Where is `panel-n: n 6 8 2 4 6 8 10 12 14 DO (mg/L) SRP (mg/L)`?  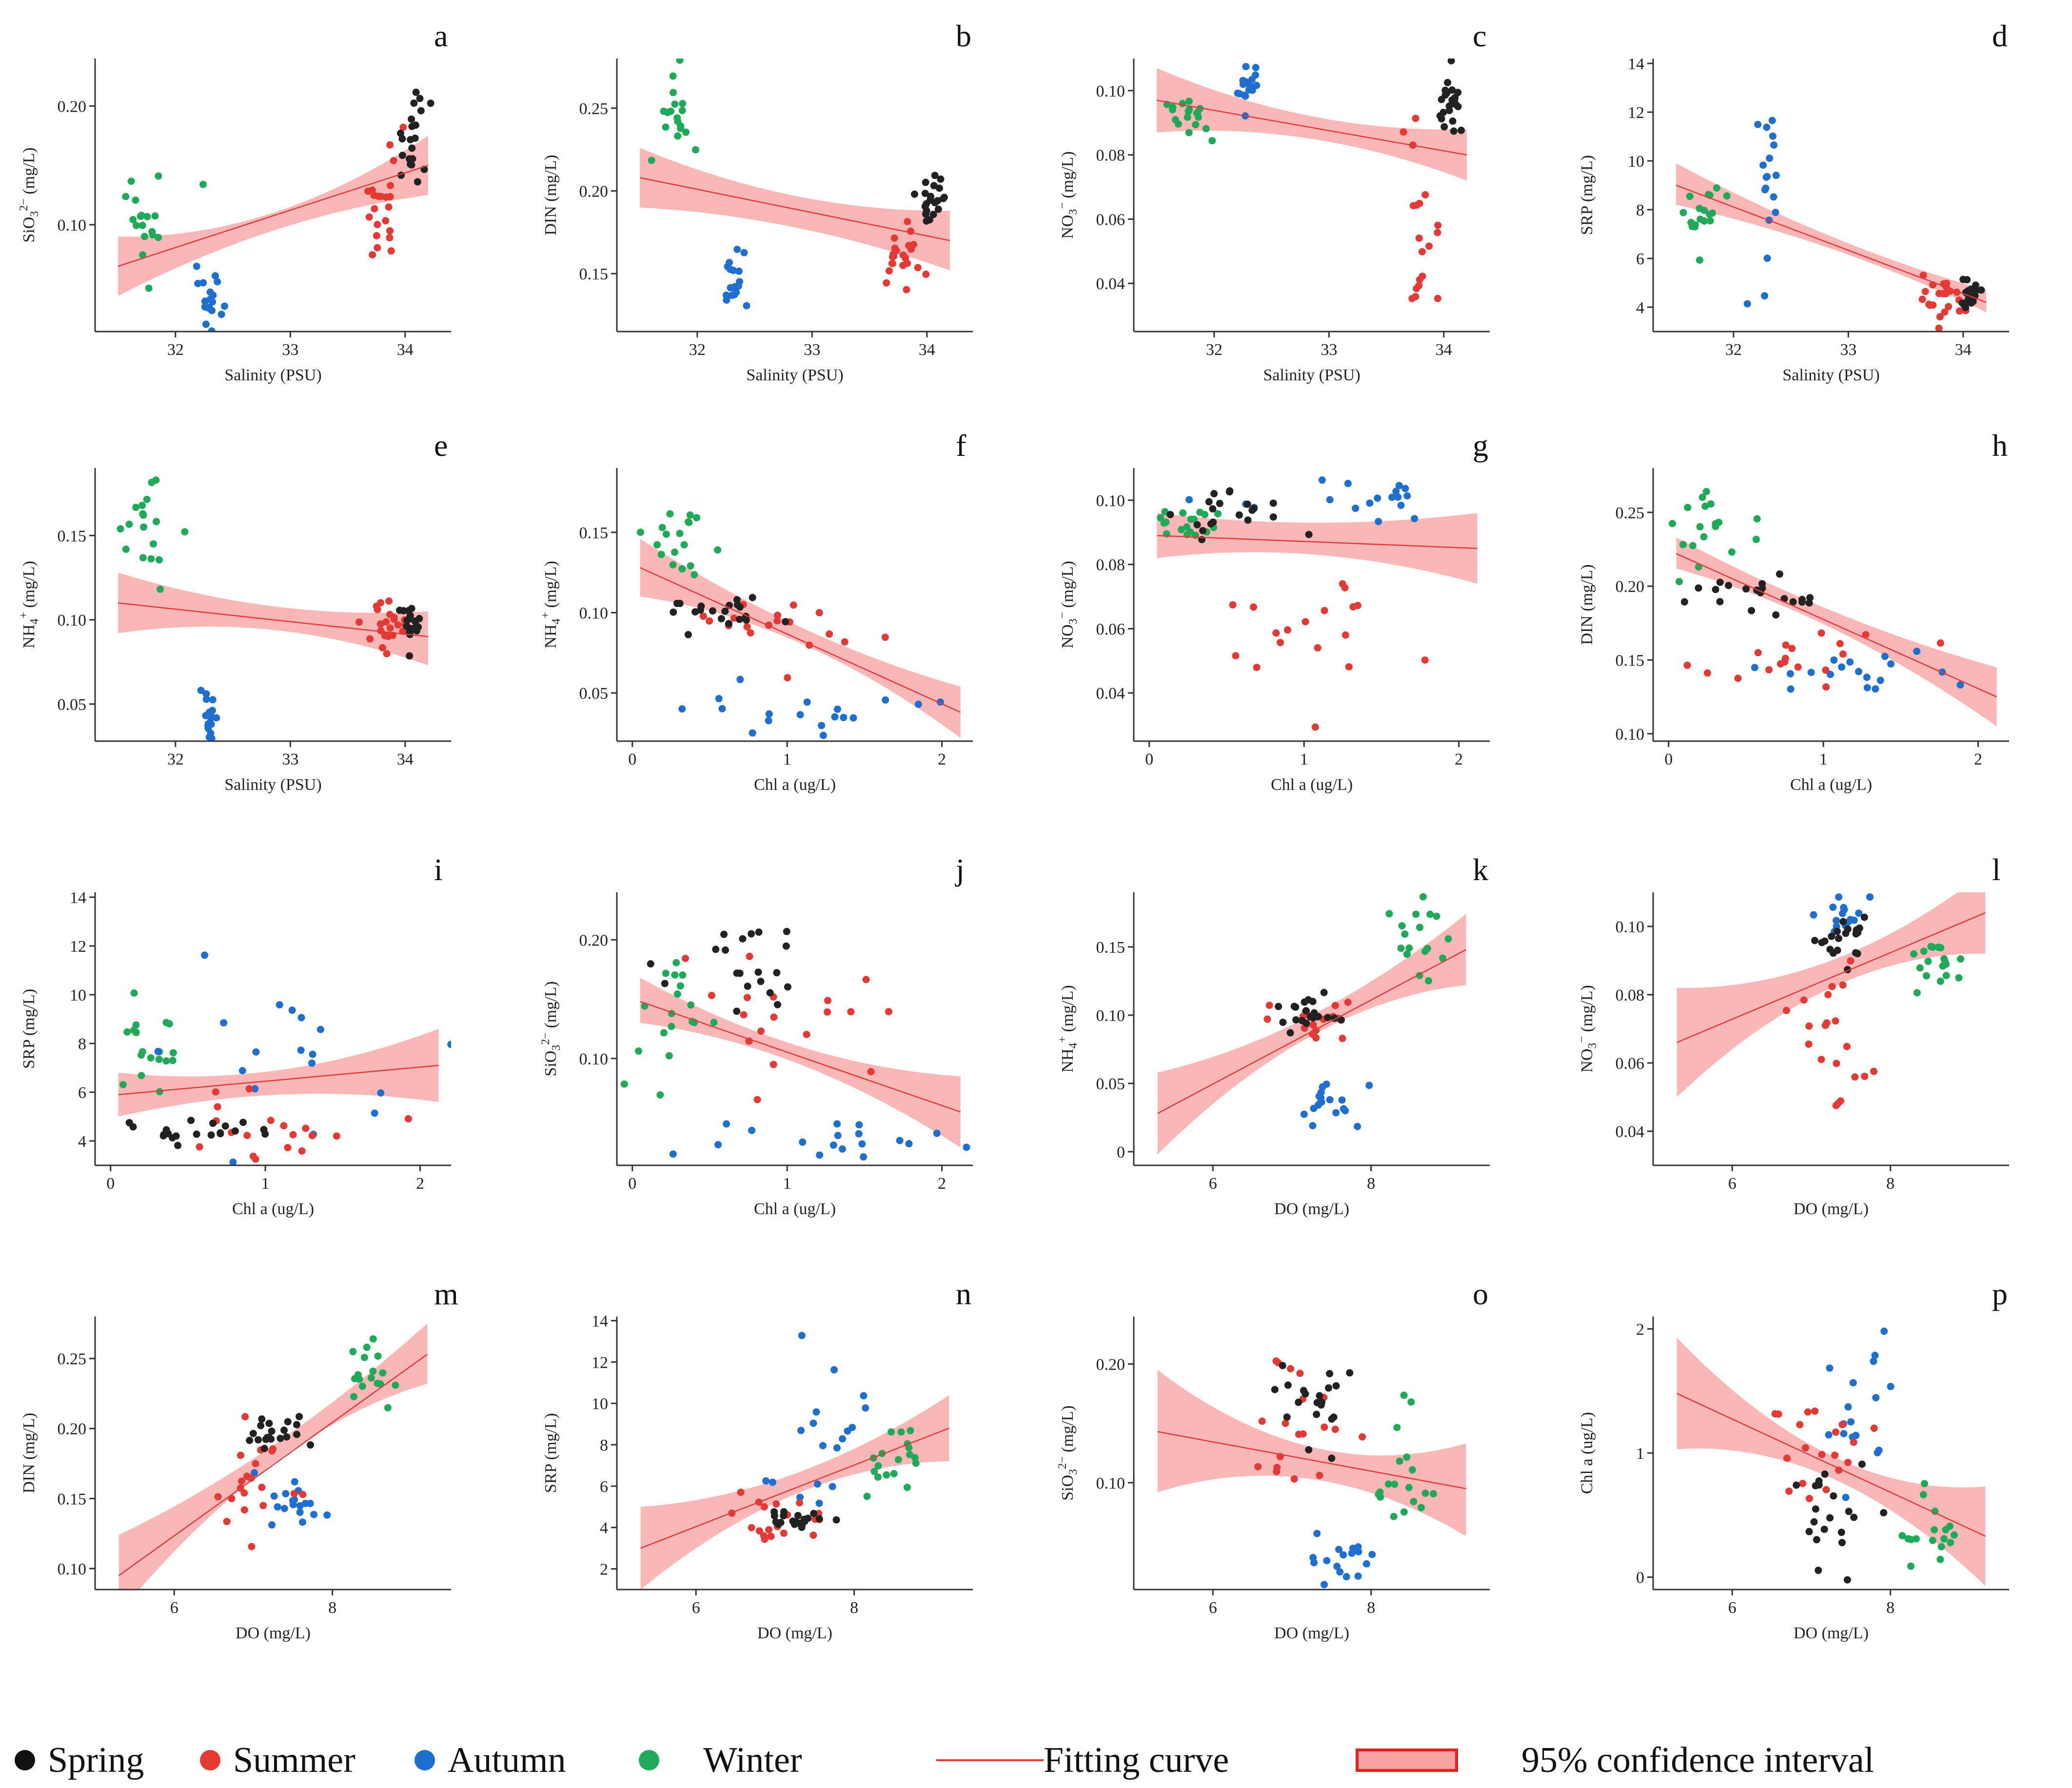 panel-n: n 6 8 2 4 6 8 10 12 14 DO (mg/L) SRP (mg/L) is located at coordinates (757, 1459).